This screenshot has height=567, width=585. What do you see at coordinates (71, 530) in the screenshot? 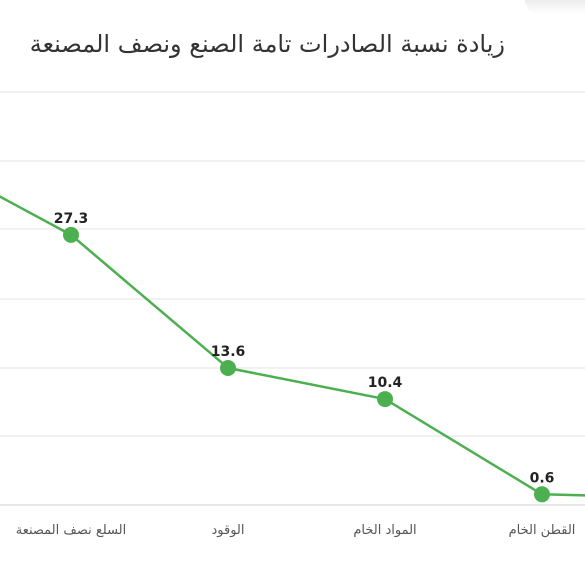
I see `x-tick-label-1: السلع نصف المصنعة` at bounding box center [71, 530].